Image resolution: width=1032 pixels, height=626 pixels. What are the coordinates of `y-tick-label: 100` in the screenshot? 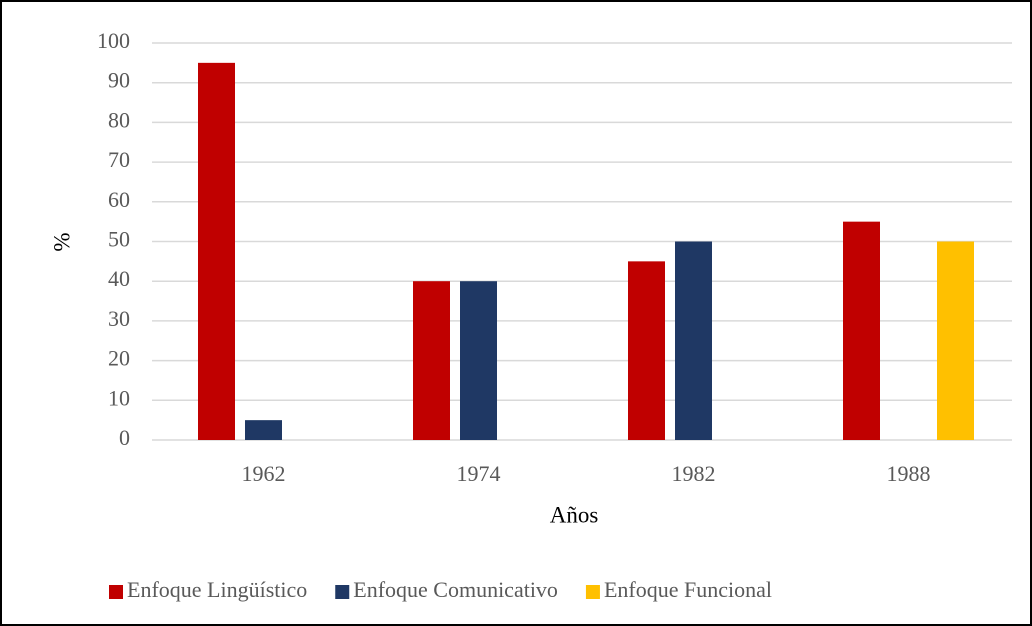 It's located at (113, 40).